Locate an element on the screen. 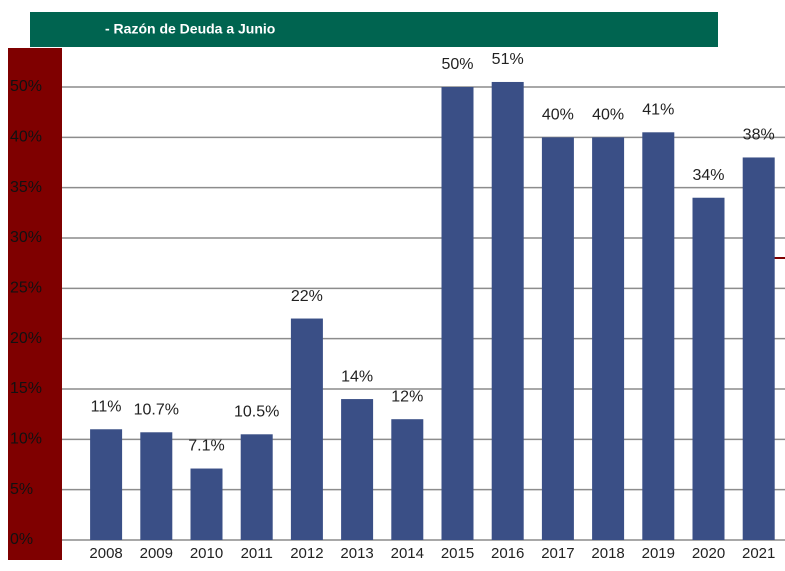 Image resolution: width=785 pixels, height=571 pixels. value-label: 22% is located at coordinates (307, 296).